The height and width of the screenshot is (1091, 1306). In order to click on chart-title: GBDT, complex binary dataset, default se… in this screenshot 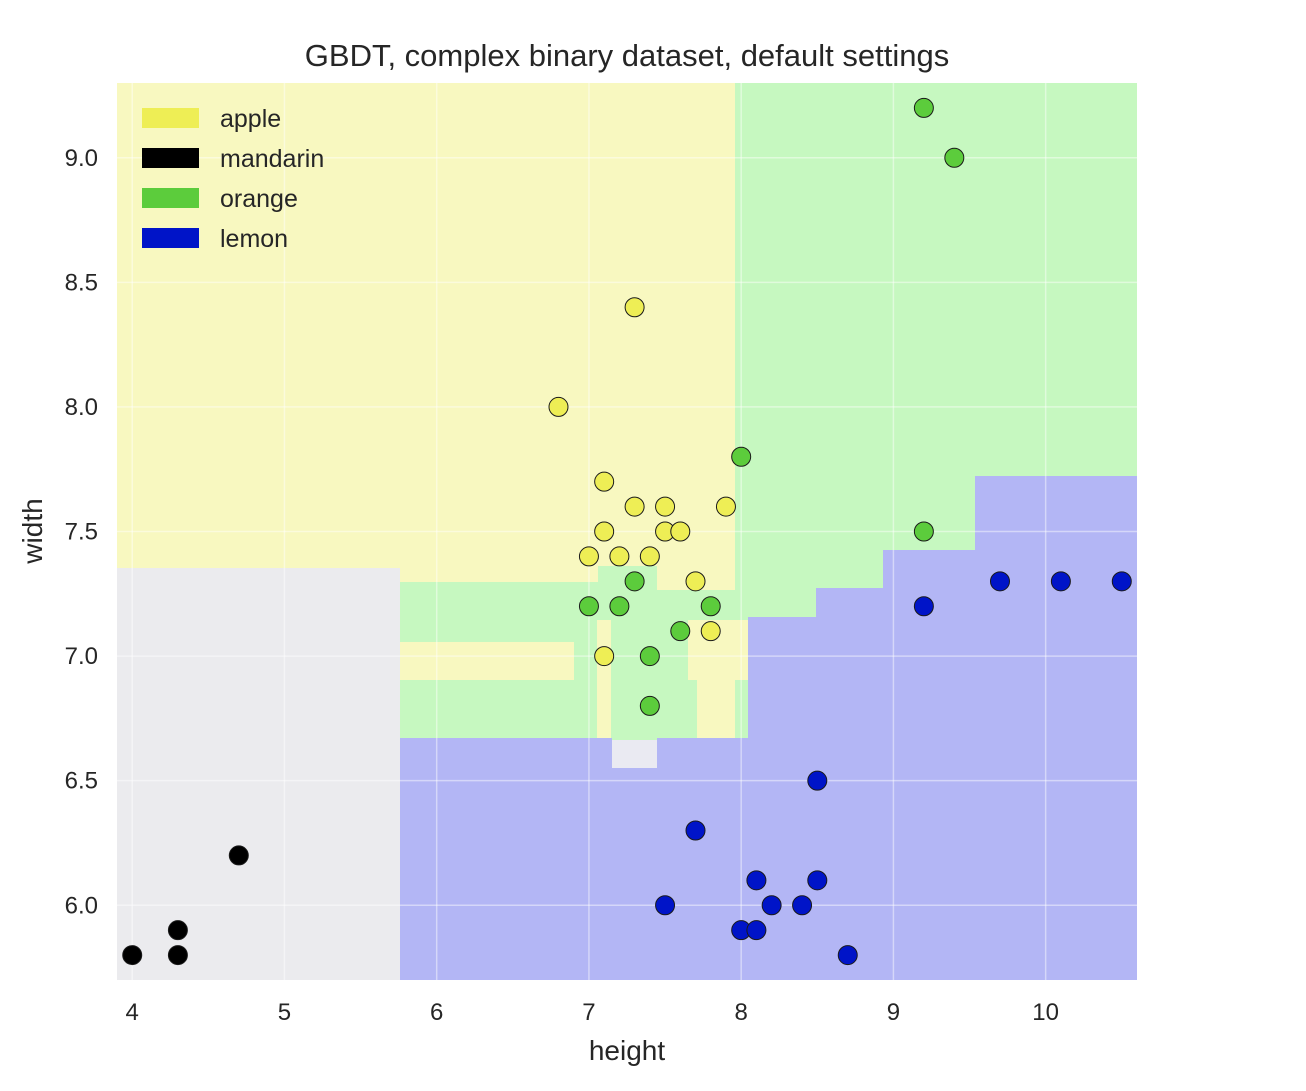, I will do `click(627, 55)`.